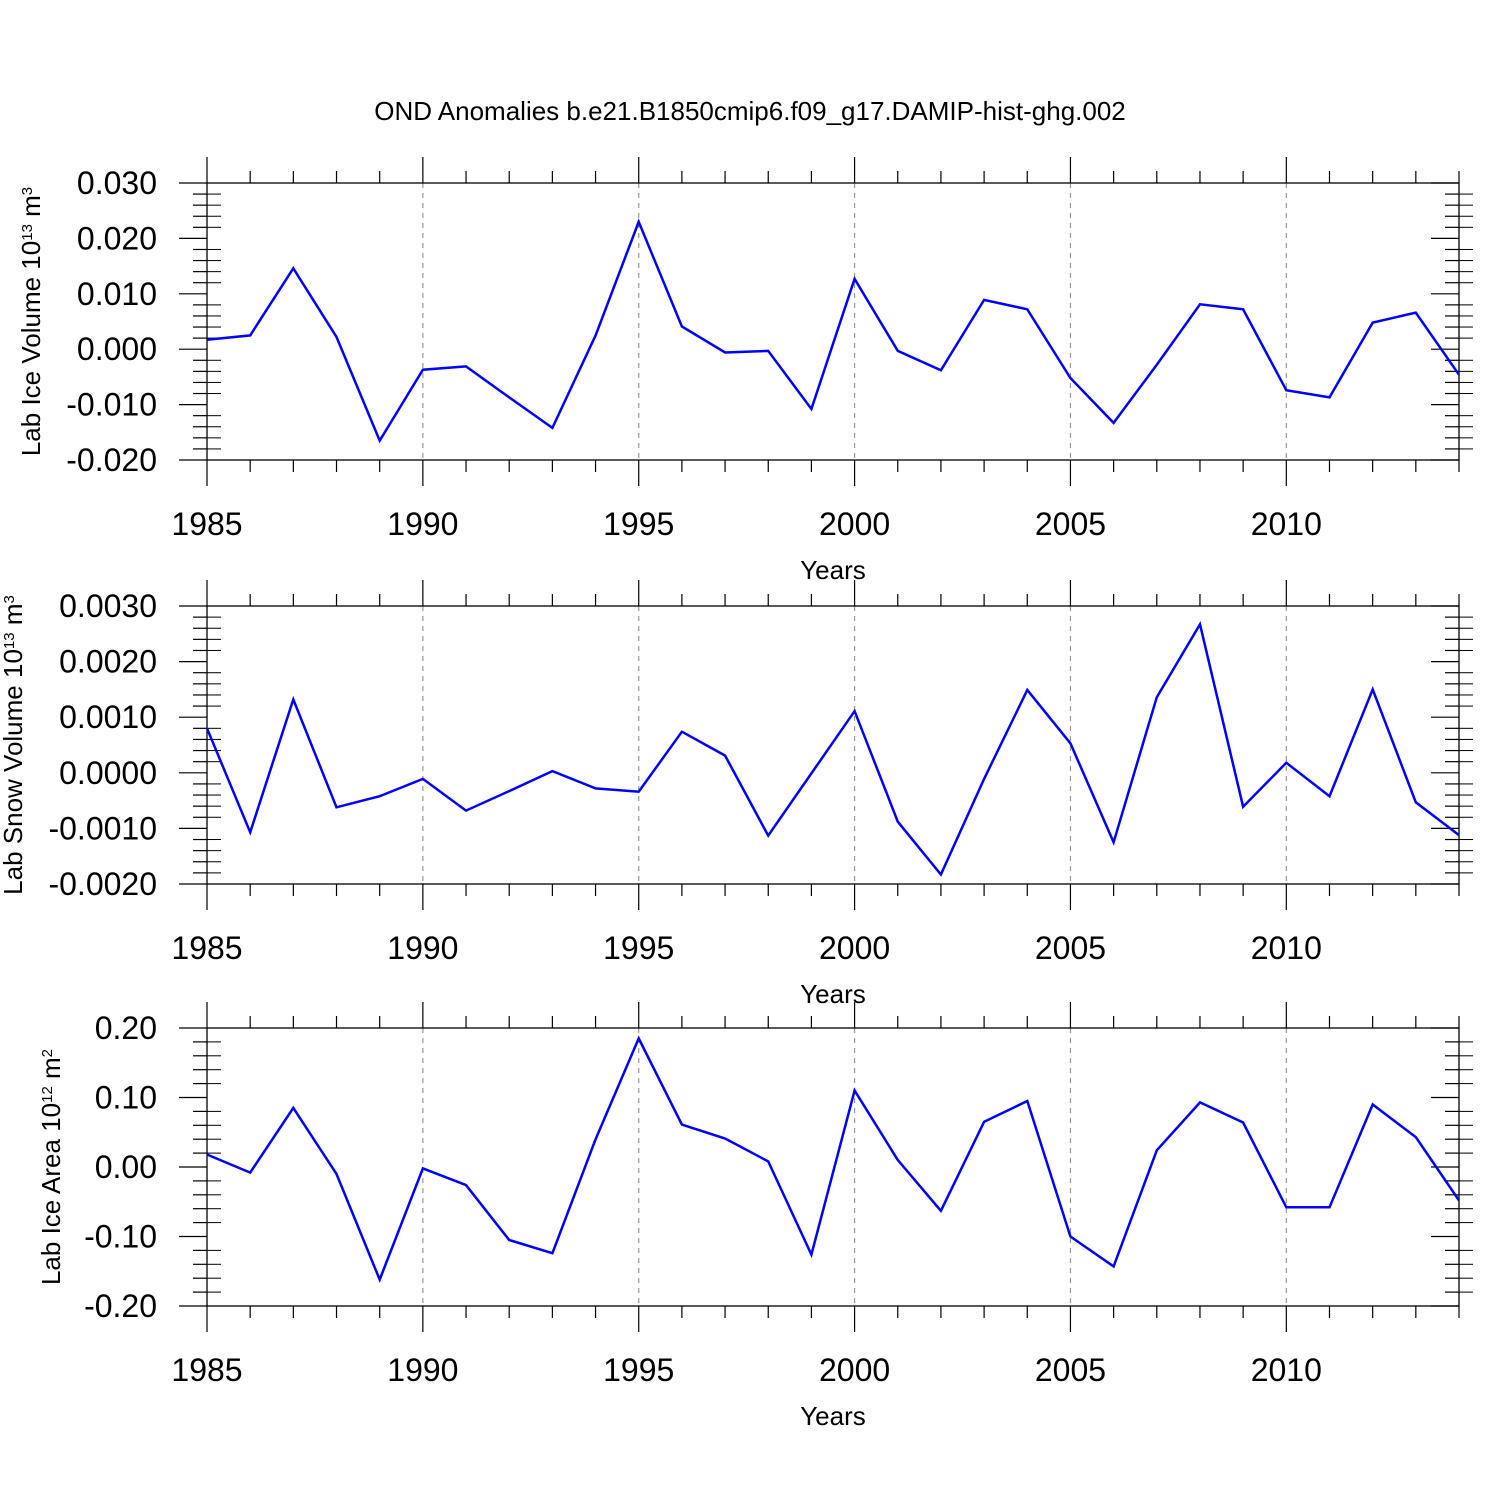  I want to click on y-tick-label: -0.020, so click(111, 460).